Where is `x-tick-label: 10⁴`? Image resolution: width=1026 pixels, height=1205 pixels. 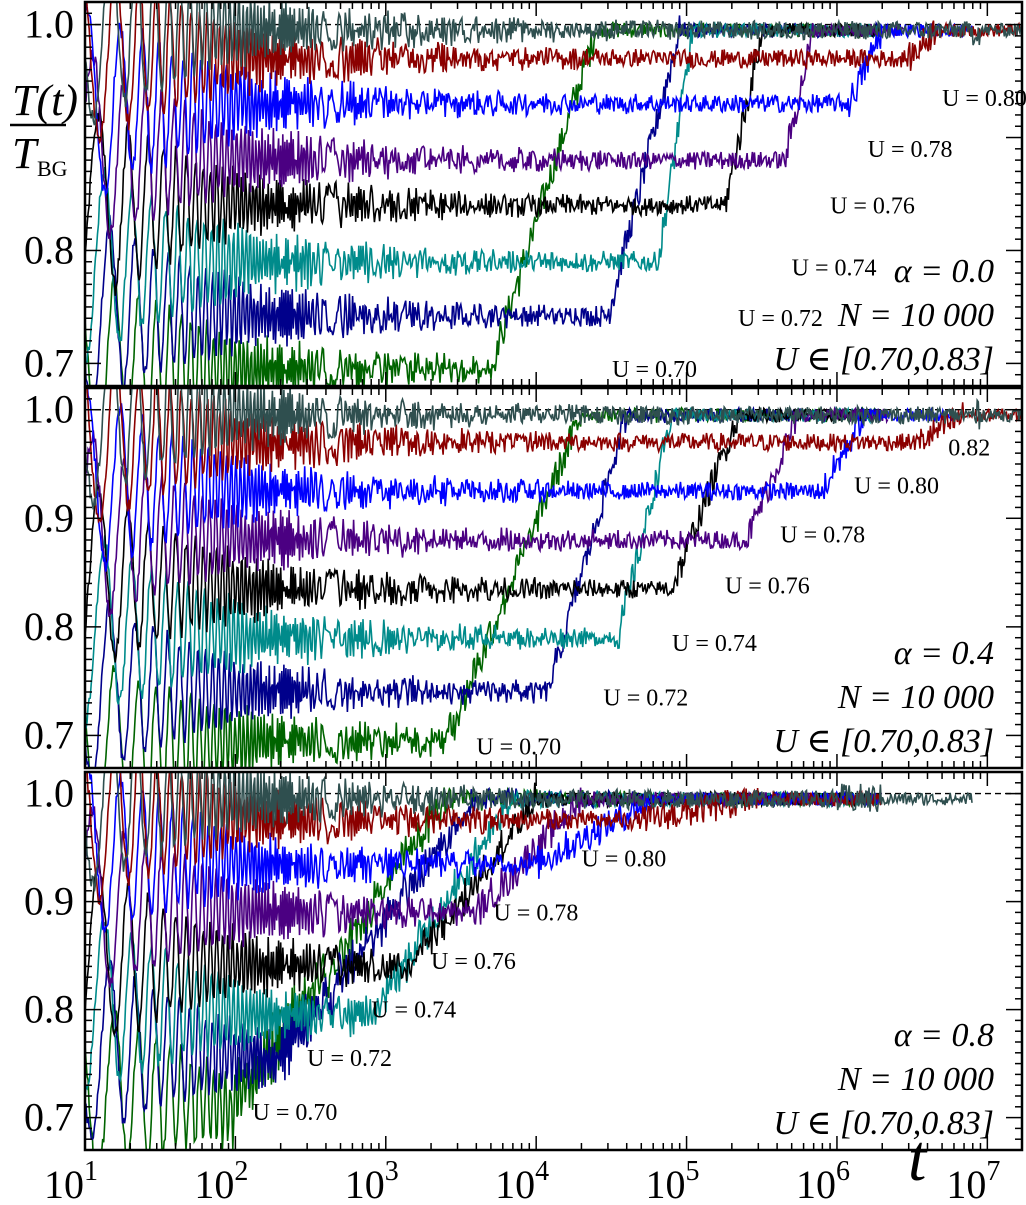 x-tick-label: 10⁴ is located at coordinates (522, 1180).